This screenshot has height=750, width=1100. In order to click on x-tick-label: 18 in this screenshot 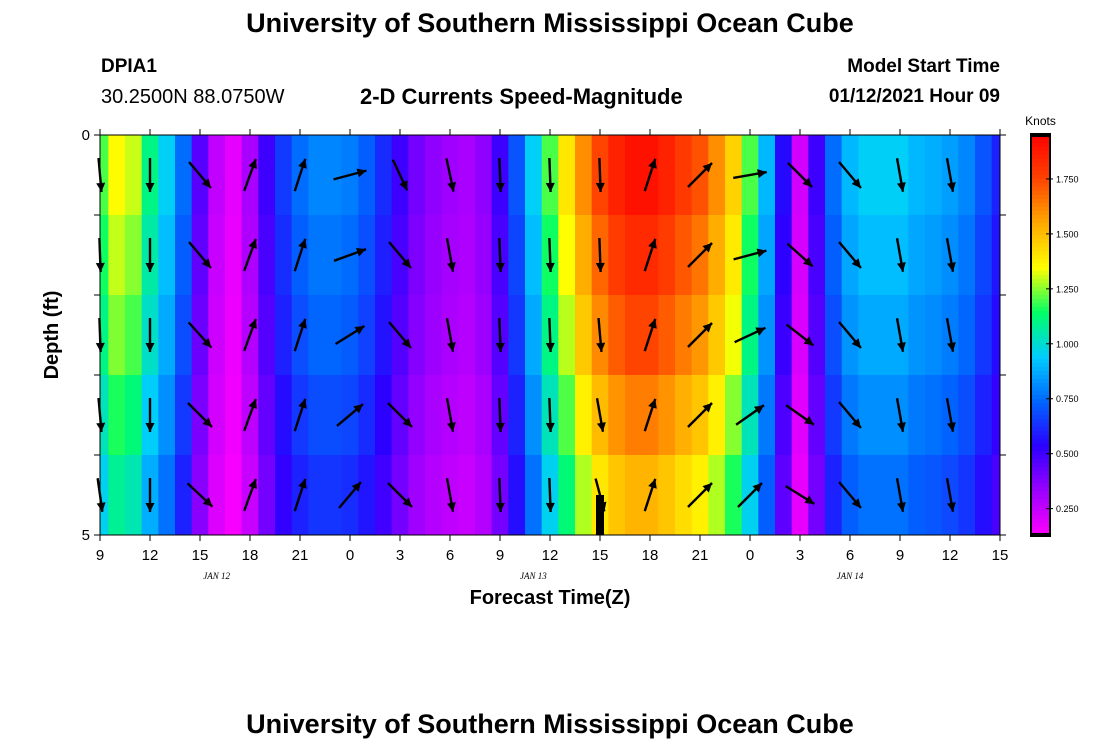, I will do `click(650, 555)`.